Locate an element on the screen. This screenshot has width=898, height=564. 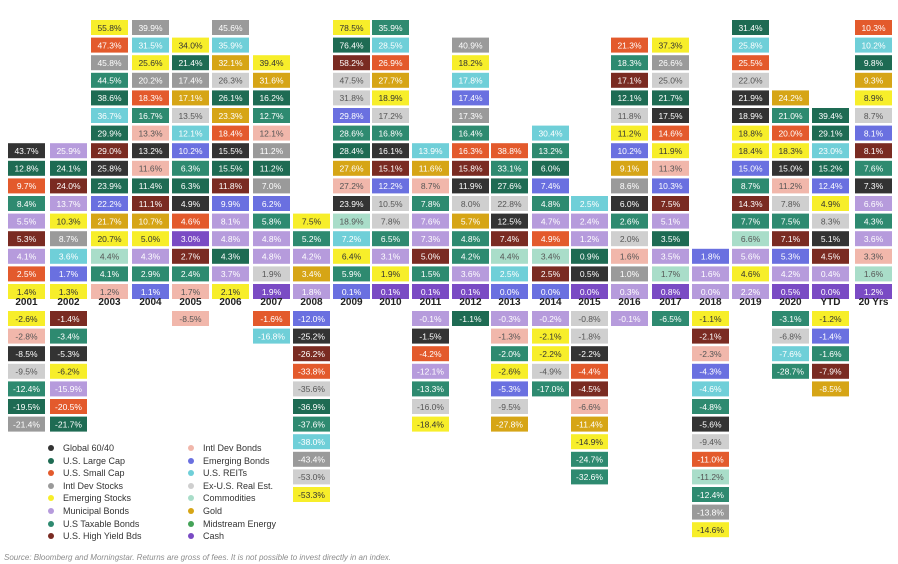
cell-value: 37.3% is located at coordinates (670, 45).